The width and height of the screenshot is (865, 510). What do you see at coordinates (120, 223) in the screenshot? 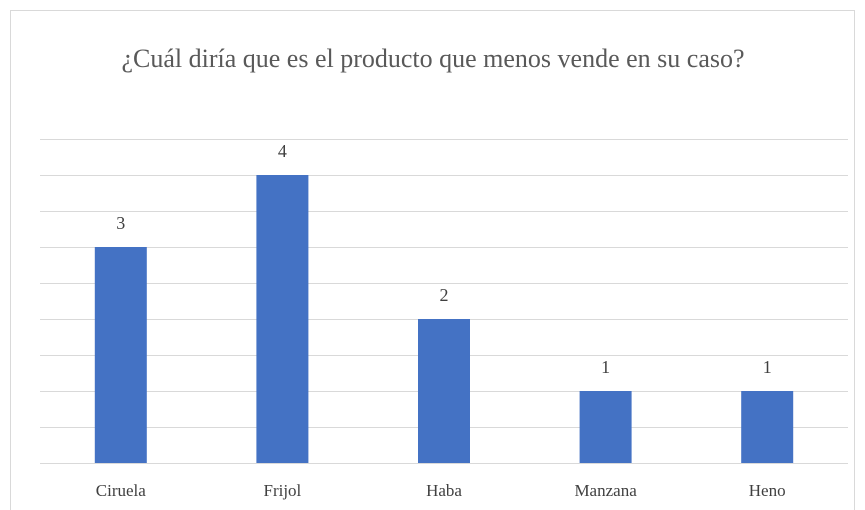
I see `data-label: 3` at bounding box center [120, 223].